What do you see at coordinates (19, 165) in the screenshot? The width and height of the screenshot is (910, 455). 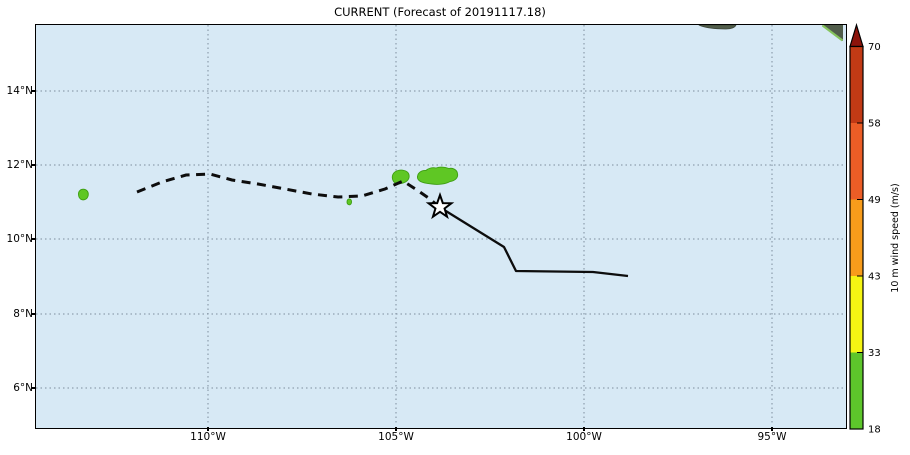 I see `y-label-12n: 12°N` at bounding box center [19, 165].